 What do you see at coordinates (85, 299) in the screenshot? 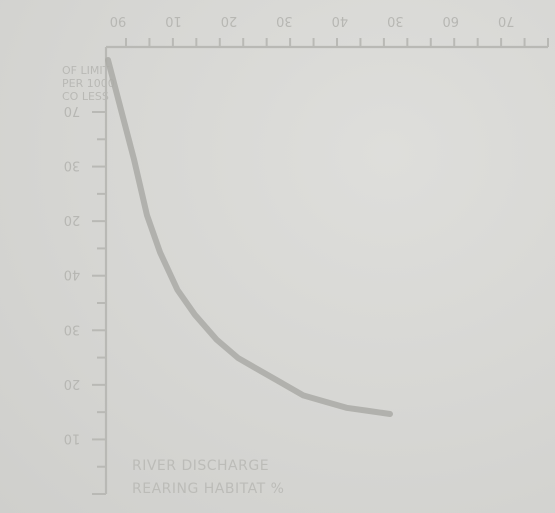
I see `y-axis-ticks: 70 30 20 40 30 20 10` at bounding box center [85, 299].